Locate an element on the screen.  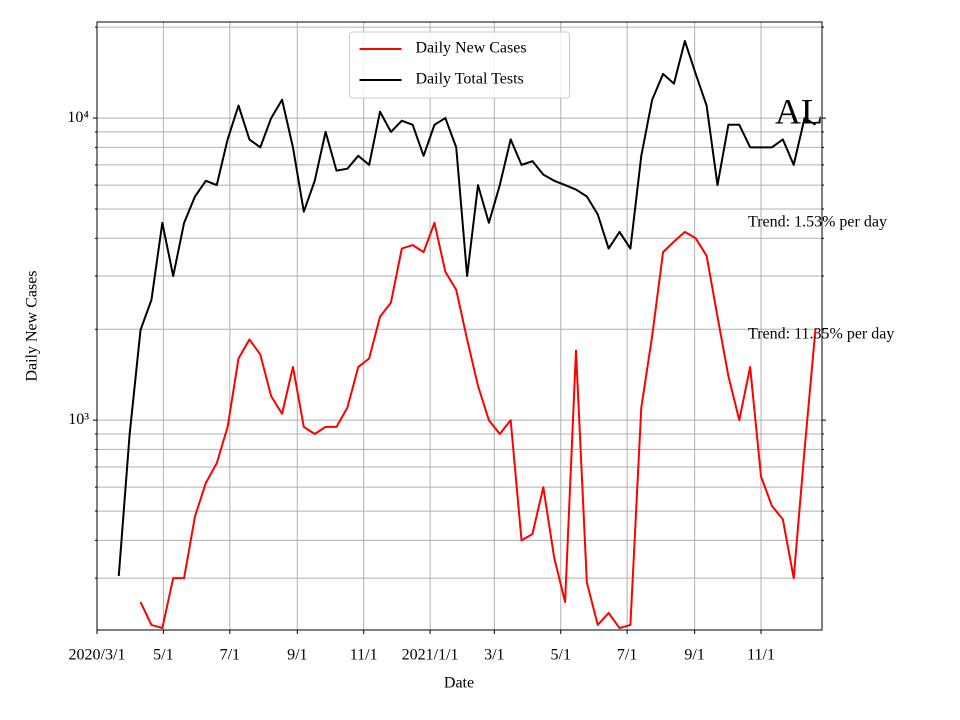
x-tick-label: 2020/3/1 is located at coordinates (97, 655).